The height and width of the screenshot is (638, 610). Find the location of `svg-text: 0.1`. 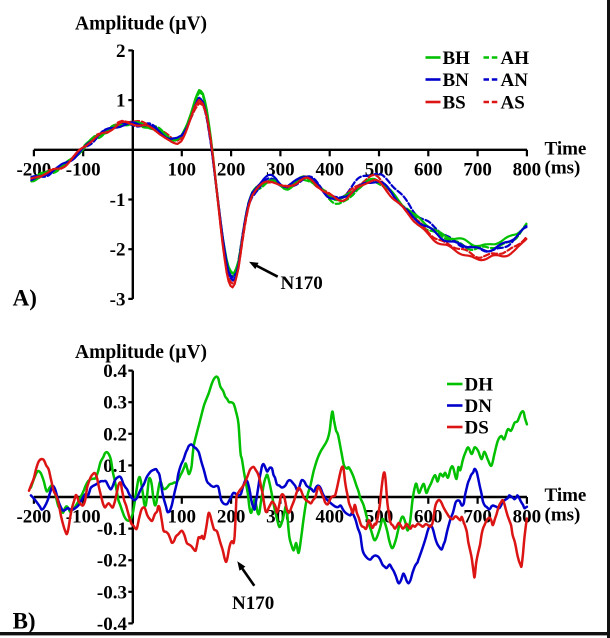

svg-text: 0.1 is located at coordinates (115, 466).